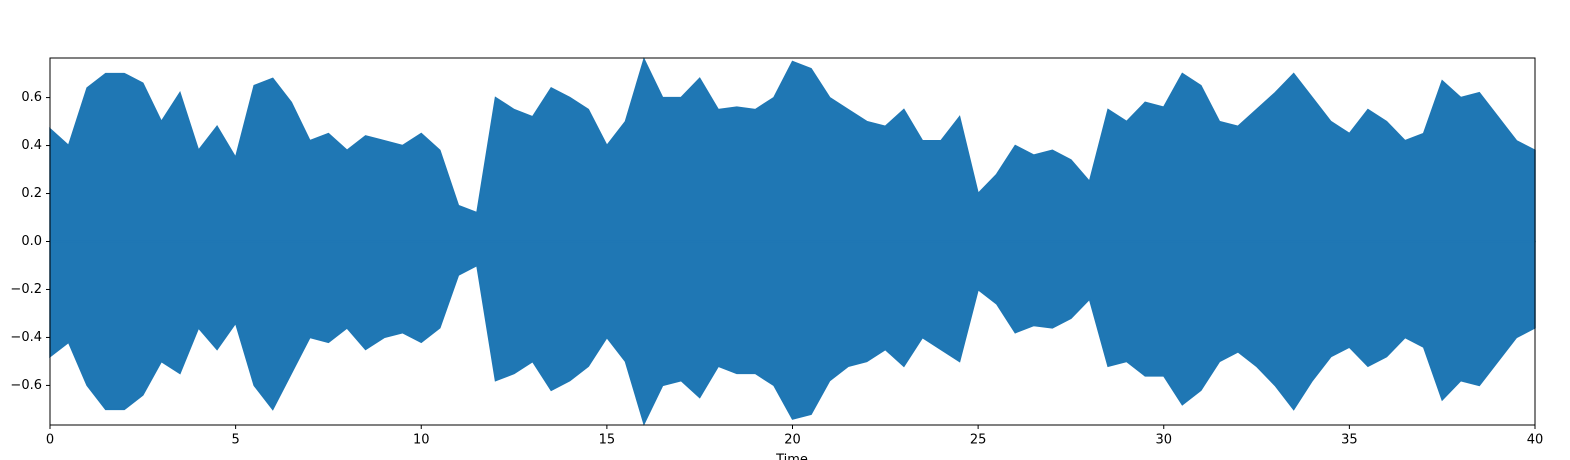 This screenshot has height=460, width=1570. What do you see at coordinates (31, 97) in the screenshot?
I see `y-tick-label: 0.6` at bounding box center [31, 97].